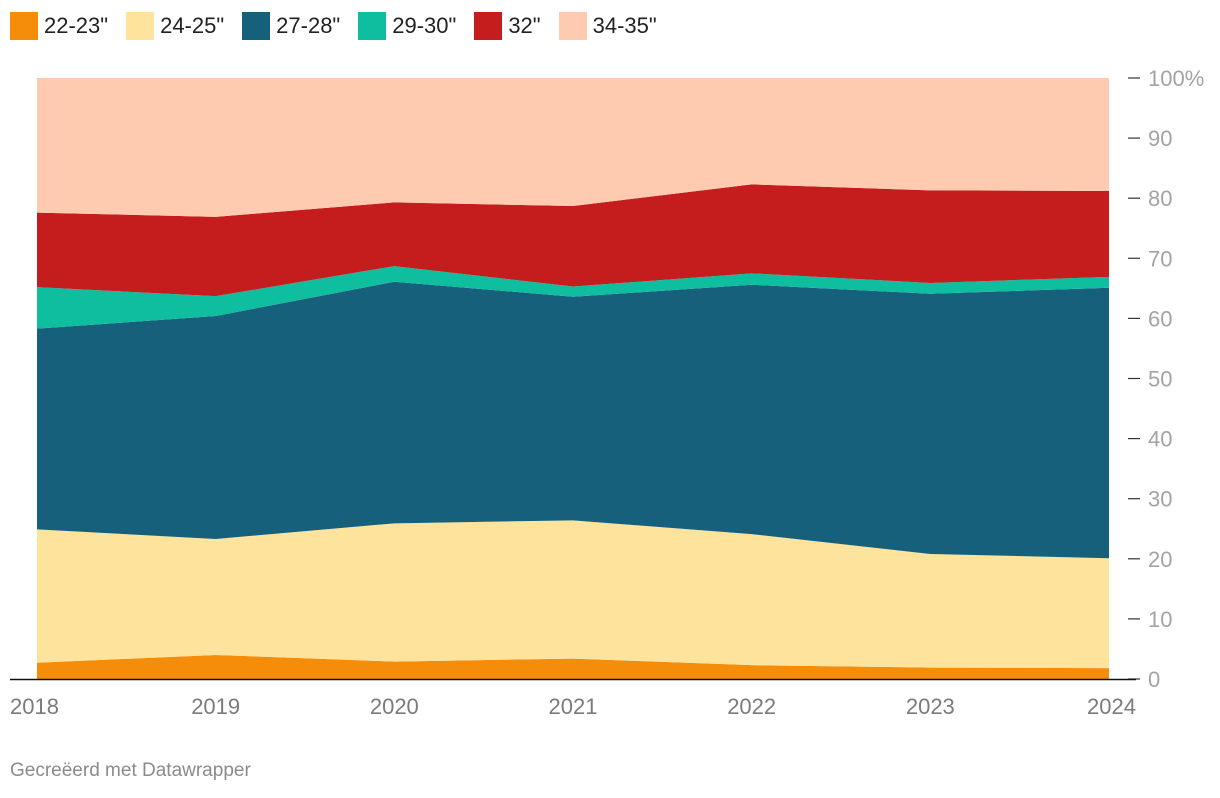  What do you see at coordinates (130, 770) in the screenshot?
I see `credit-text: Gecreëerd met Datawrapper` at bounding box center [130, 770].